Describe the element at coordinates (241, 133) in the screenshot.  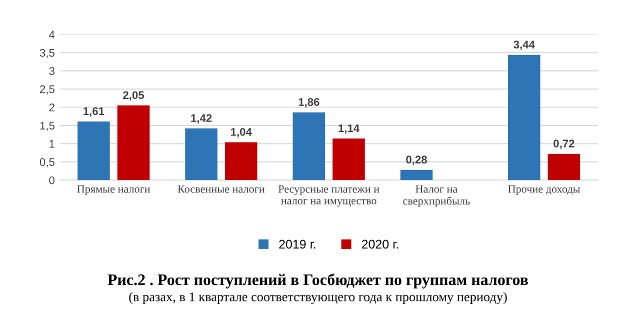
I see `data-label: 1,04` at that location.